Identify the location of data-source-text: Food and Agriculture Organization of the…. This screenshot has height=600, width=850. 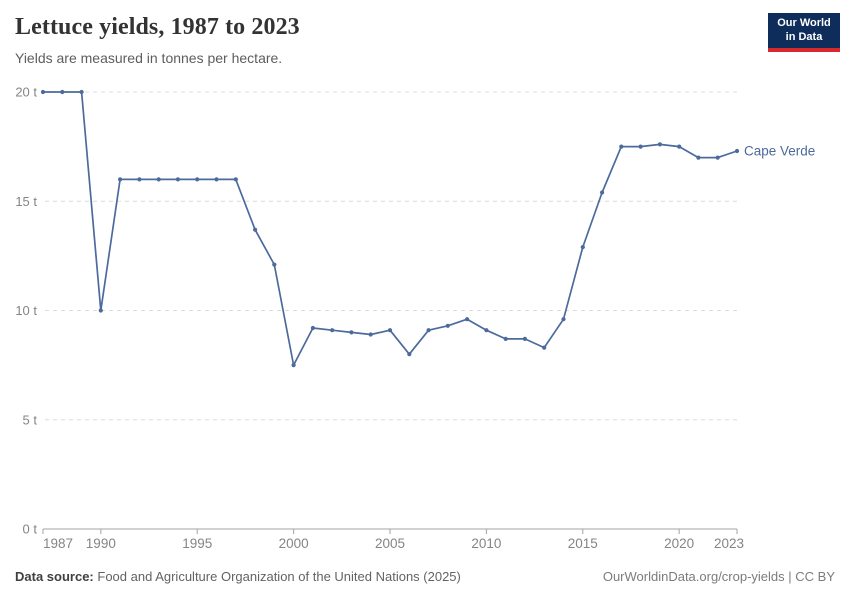
(279, 576).